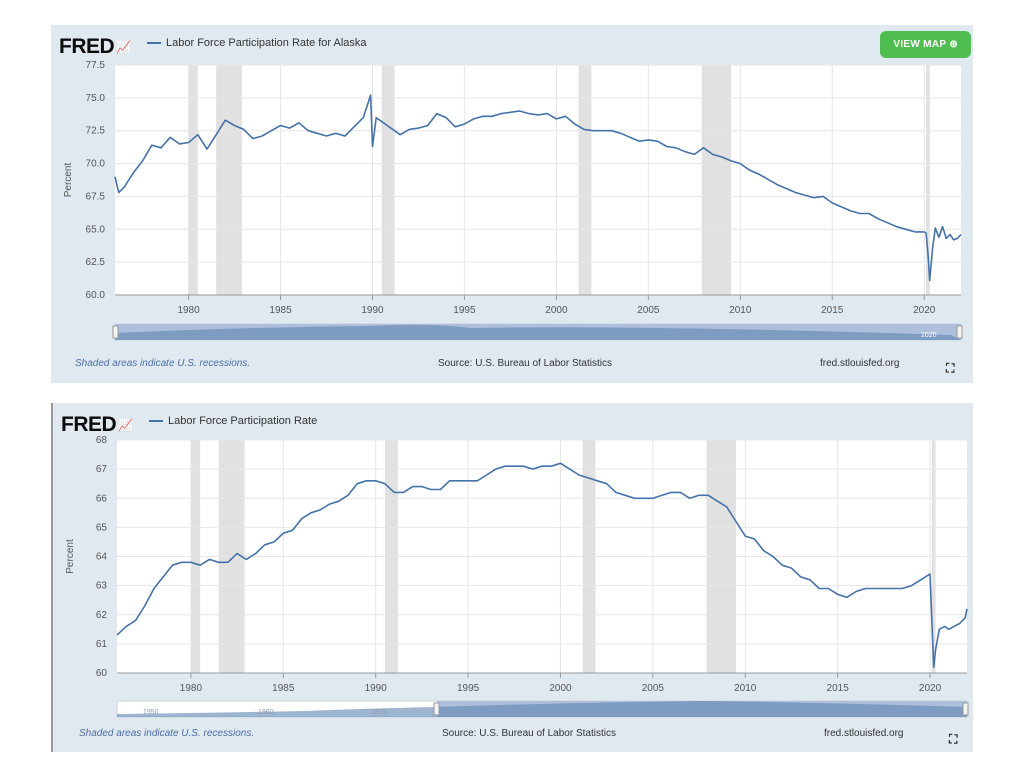 The width and height of the screenshot is (1024, 768). What do you see at coordinates (379, 712) in the screenshot?
I see `navigator-year-label: 1970` at bounding box center [379, 712].